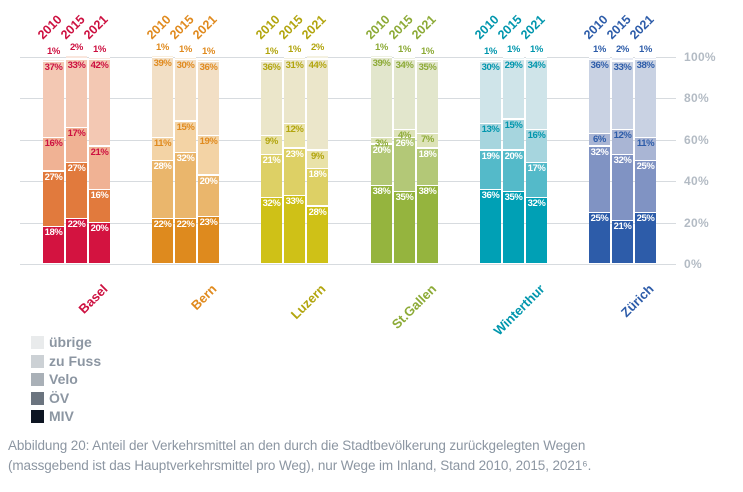 This screenshot has width=743, height=492. I want to click on segment-Luzern-2010-Velo: 9%, so click(271, 145).